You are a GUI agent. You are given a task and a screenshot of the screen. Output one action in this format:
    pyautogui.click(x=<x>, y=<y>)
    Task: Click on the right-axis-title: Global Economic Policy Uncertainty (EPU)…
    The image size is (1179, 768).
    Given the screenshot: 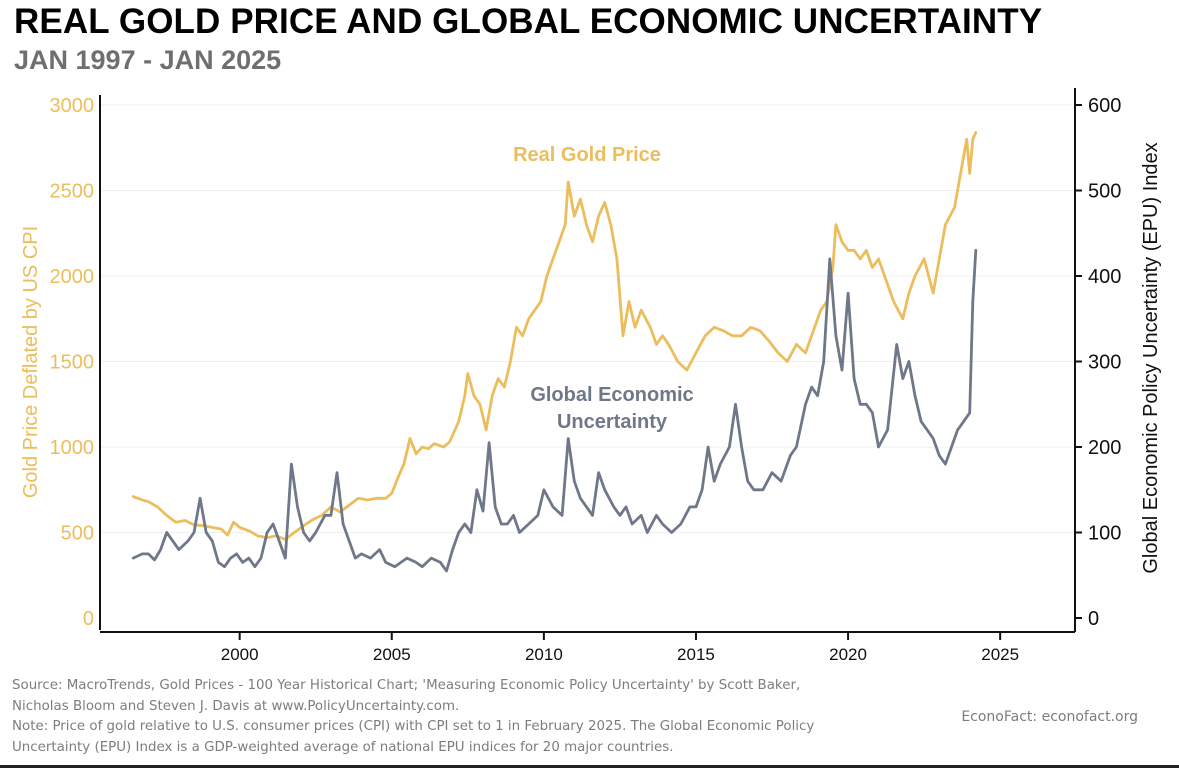 What is the action you would take?
    pyautogui.click(x=1151, y=357)
    